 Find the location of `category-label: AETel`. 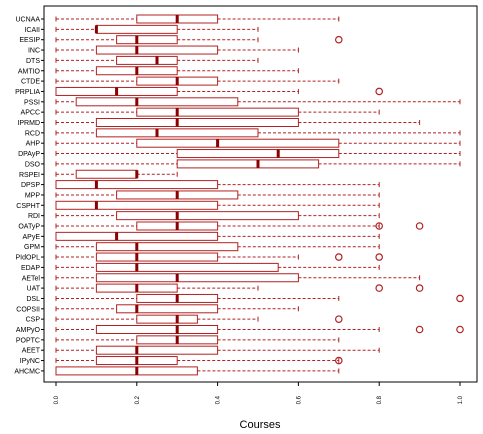

category-label: AETel is located at coordinates (31, 278).